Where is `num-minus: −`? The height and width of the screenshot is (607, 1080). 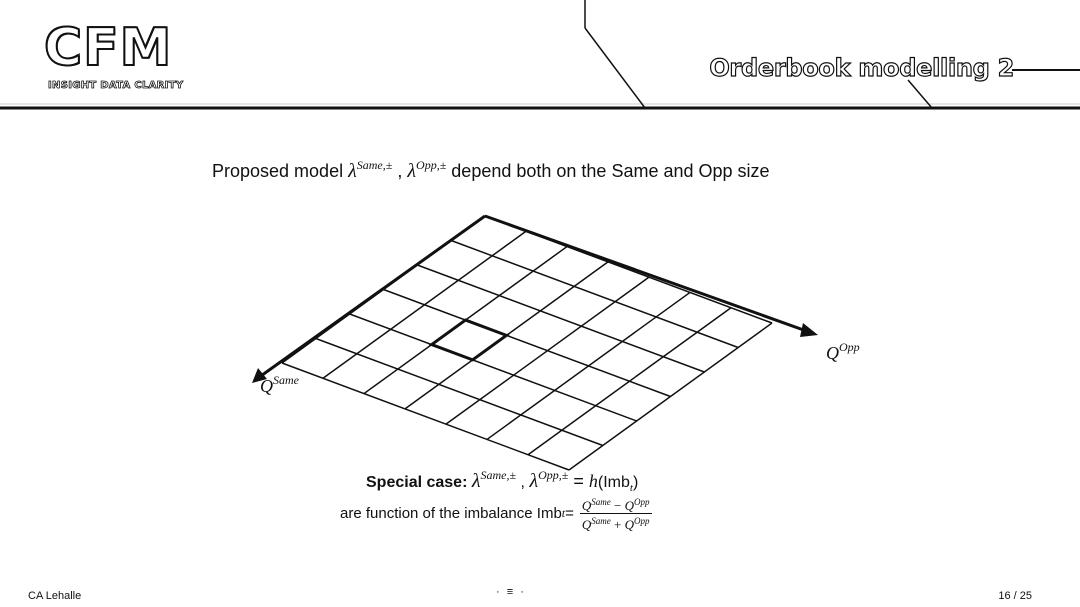 num-minus: − is located at coordinates (617, 505).